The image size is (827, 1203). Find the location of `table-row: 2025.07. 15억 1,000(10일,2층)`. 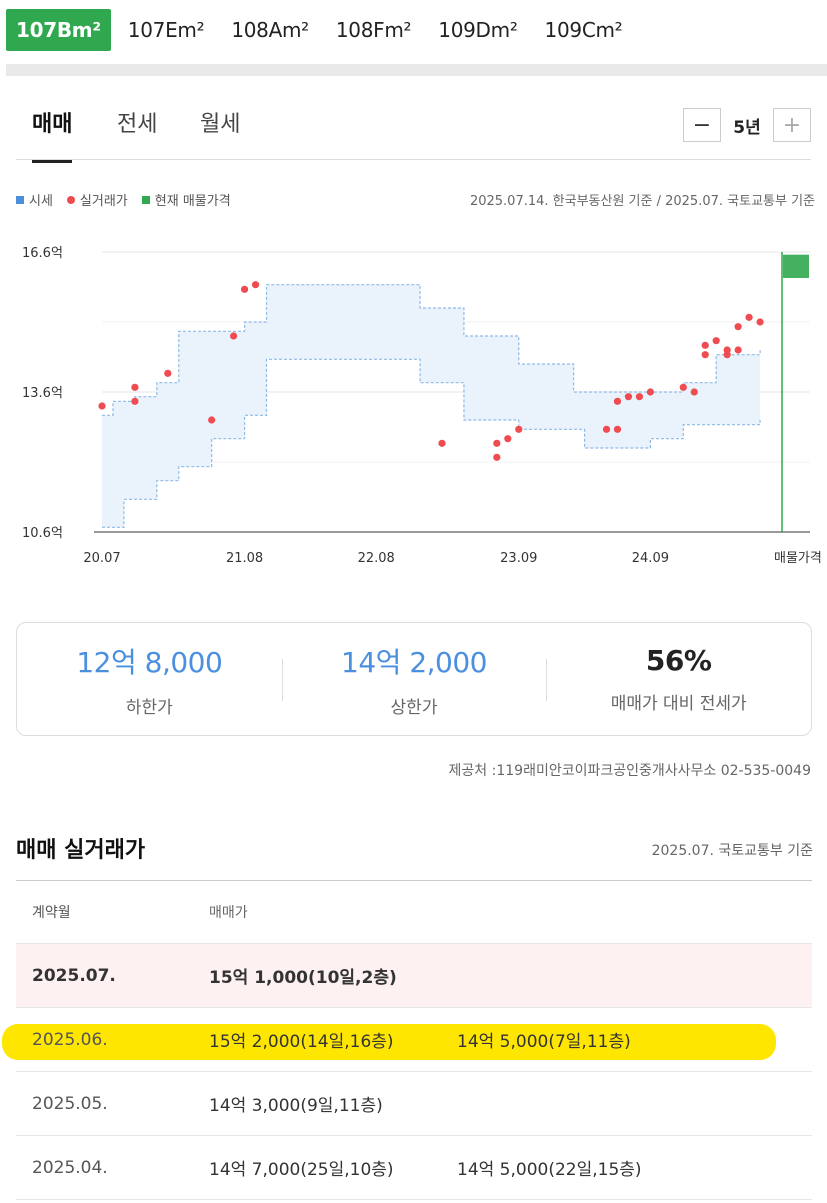

table-row: 2025.07. 15억 1,000(10일,2층) is located at coordinates (414, 976).